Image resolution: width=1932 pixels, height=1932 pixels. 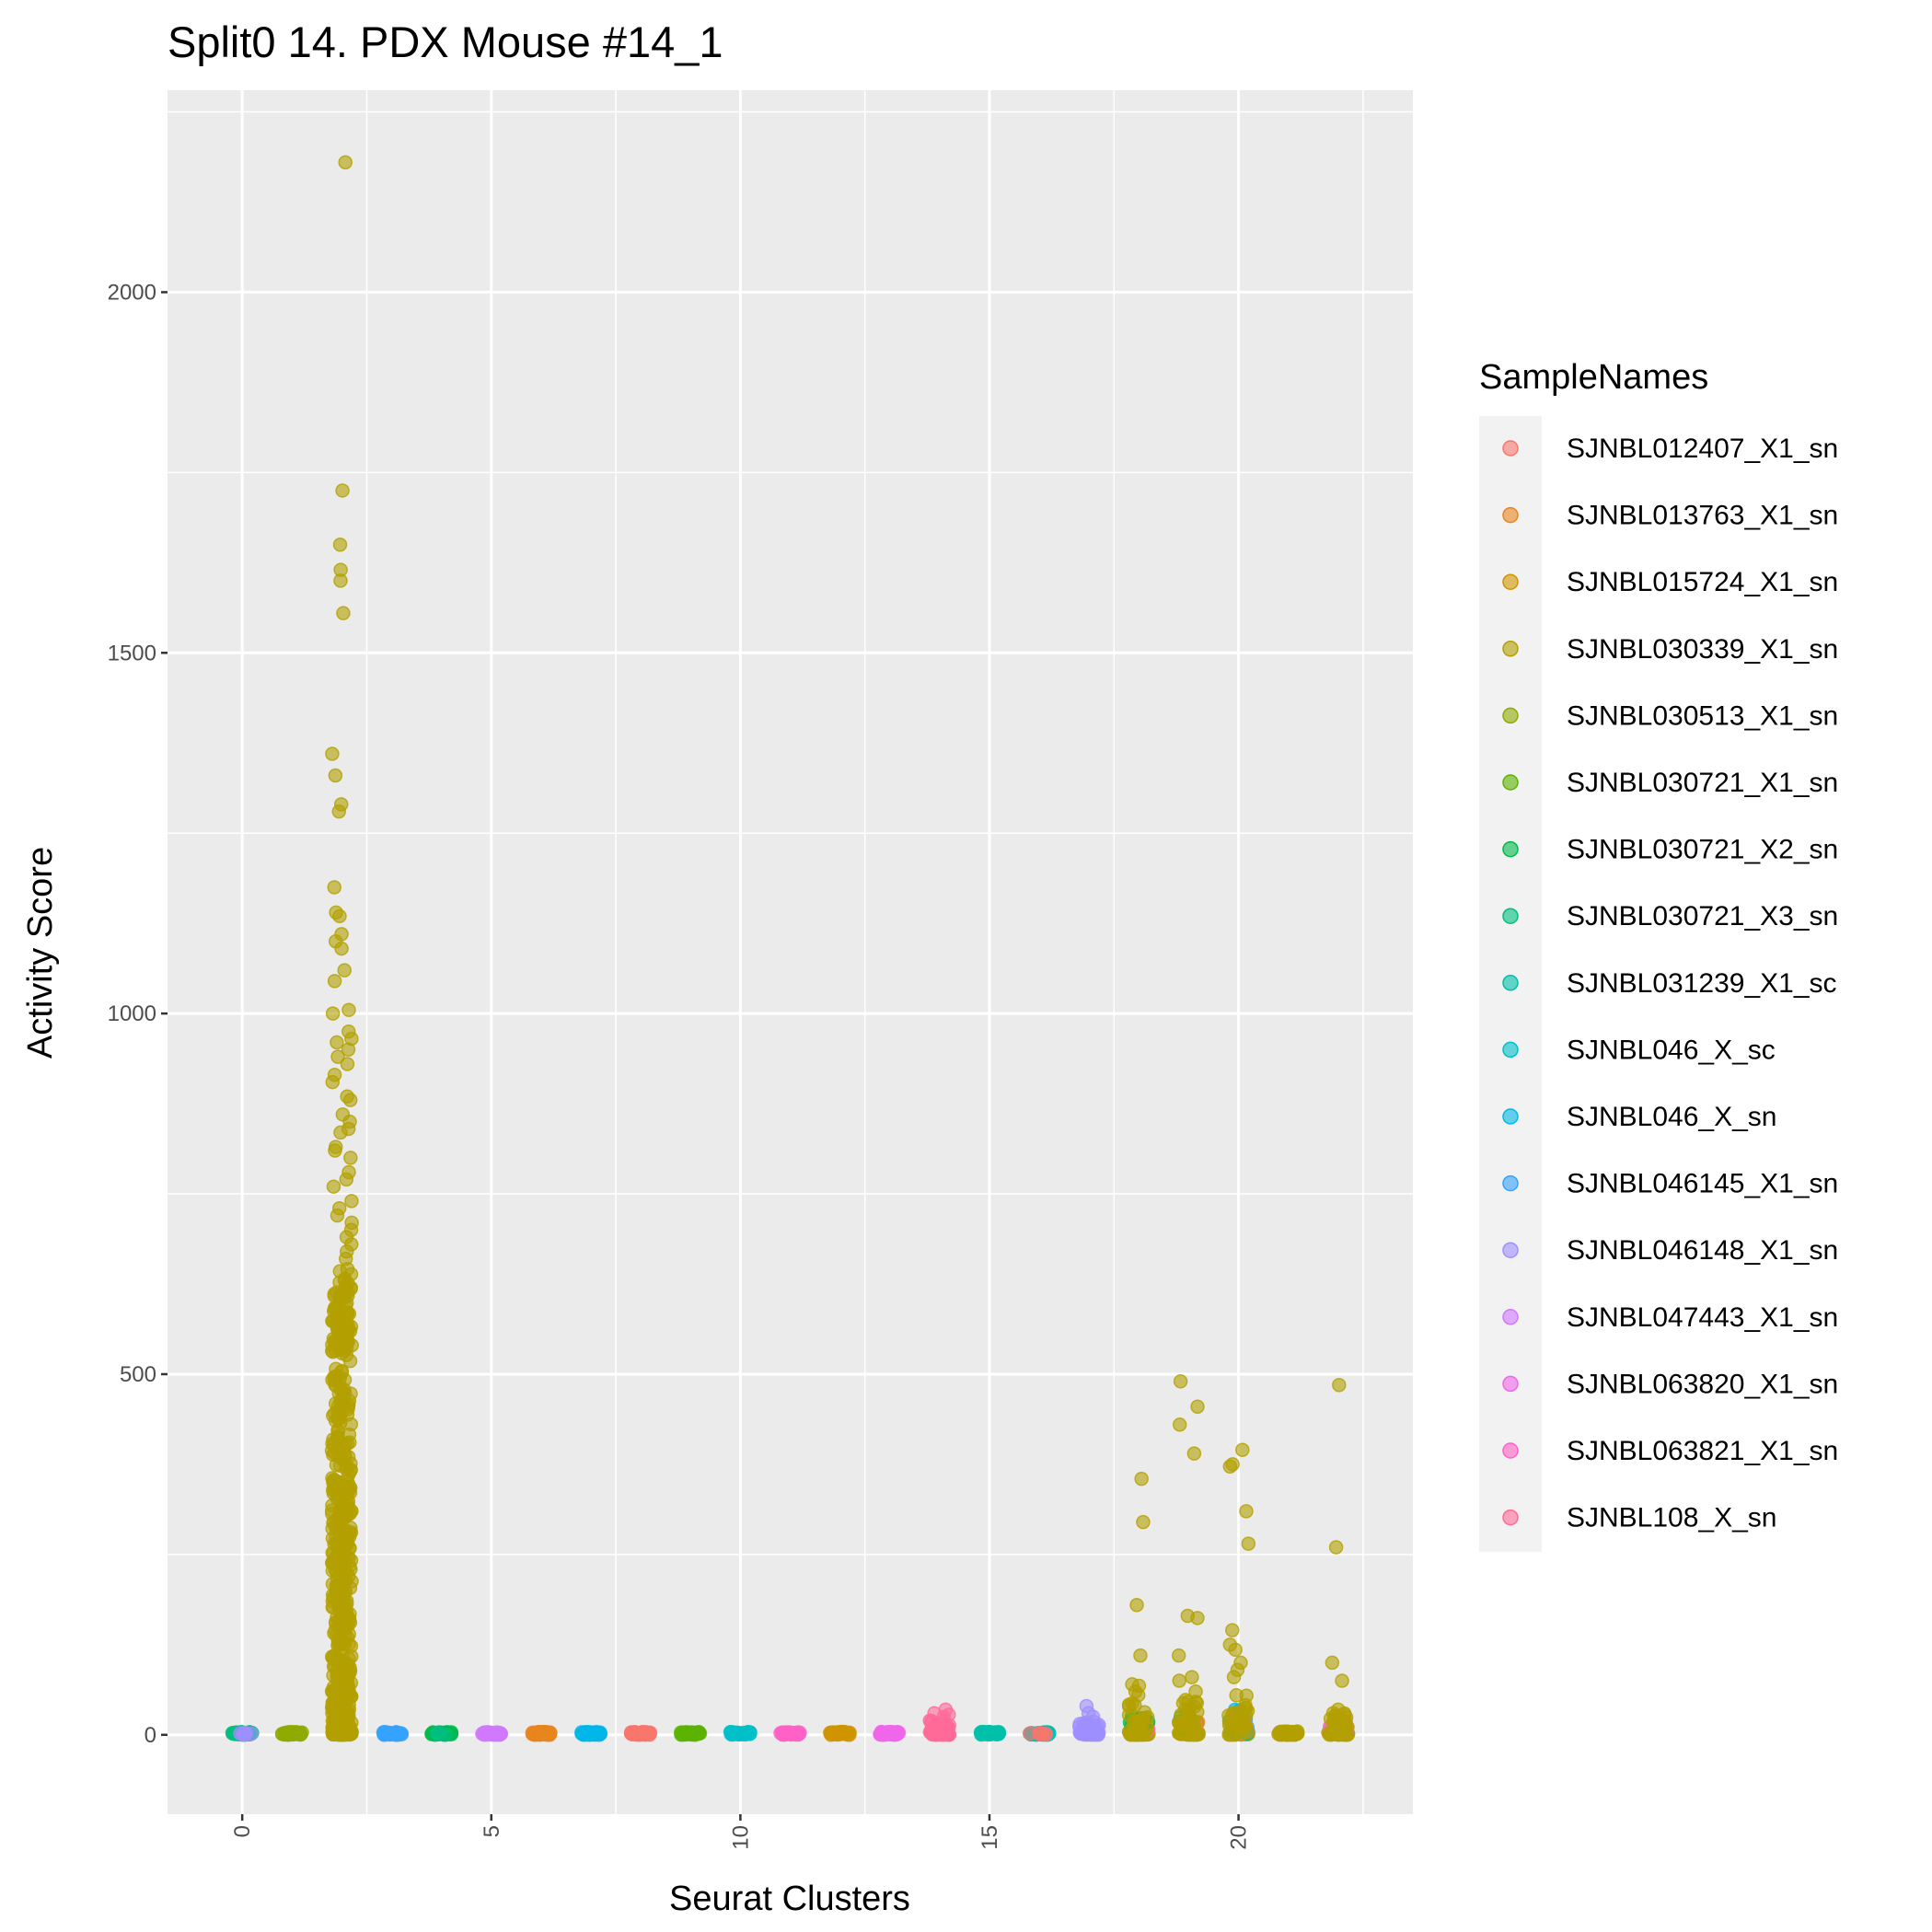 What do you see at coordinates (1510, 449) in the screenshot?
I see `legend-key-sjnbl012407_x1_sn` at bounding box center [1510, 449].